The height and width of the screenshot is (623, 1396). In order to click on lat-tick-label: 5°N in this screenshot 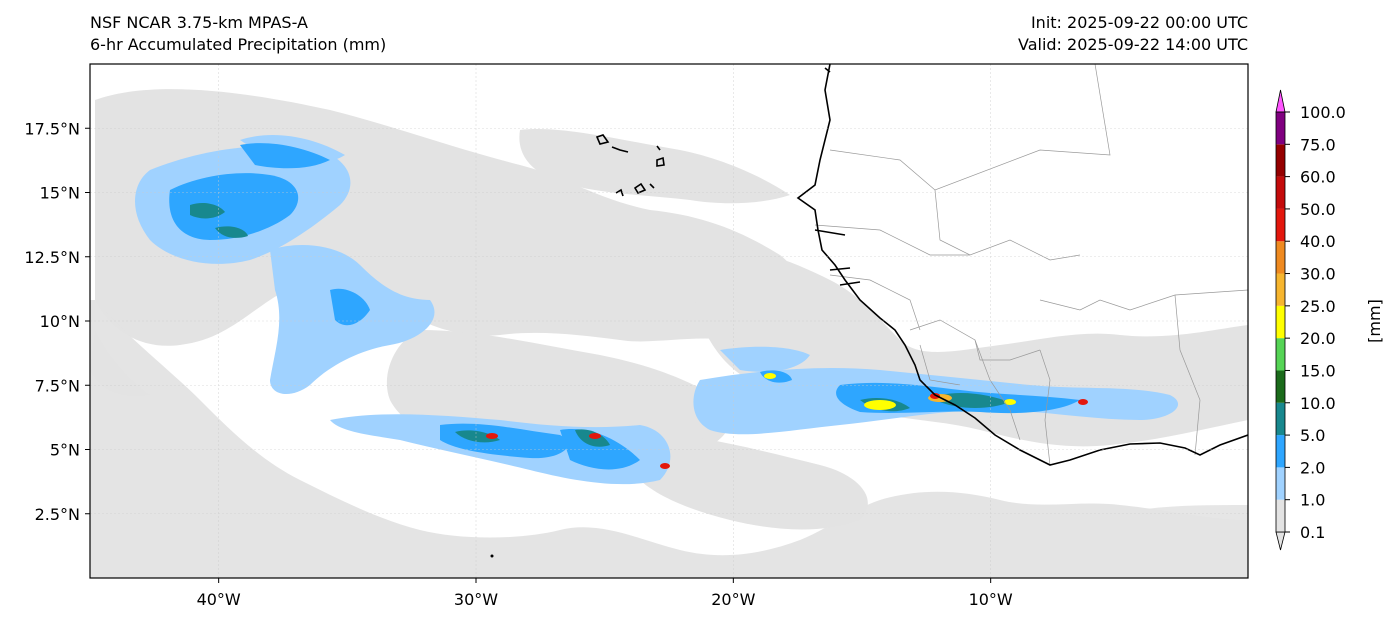, I will do `click(65, 450)`.